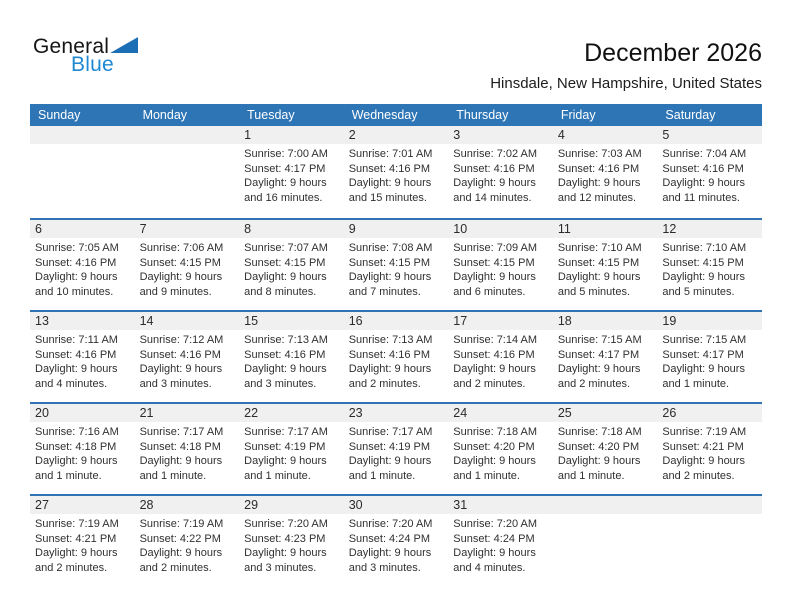 This screenshot has width=792, height=612. Describe the element at coordinates (124, 45) in the screenshot. I see `logo-triangle-icon` at that location.